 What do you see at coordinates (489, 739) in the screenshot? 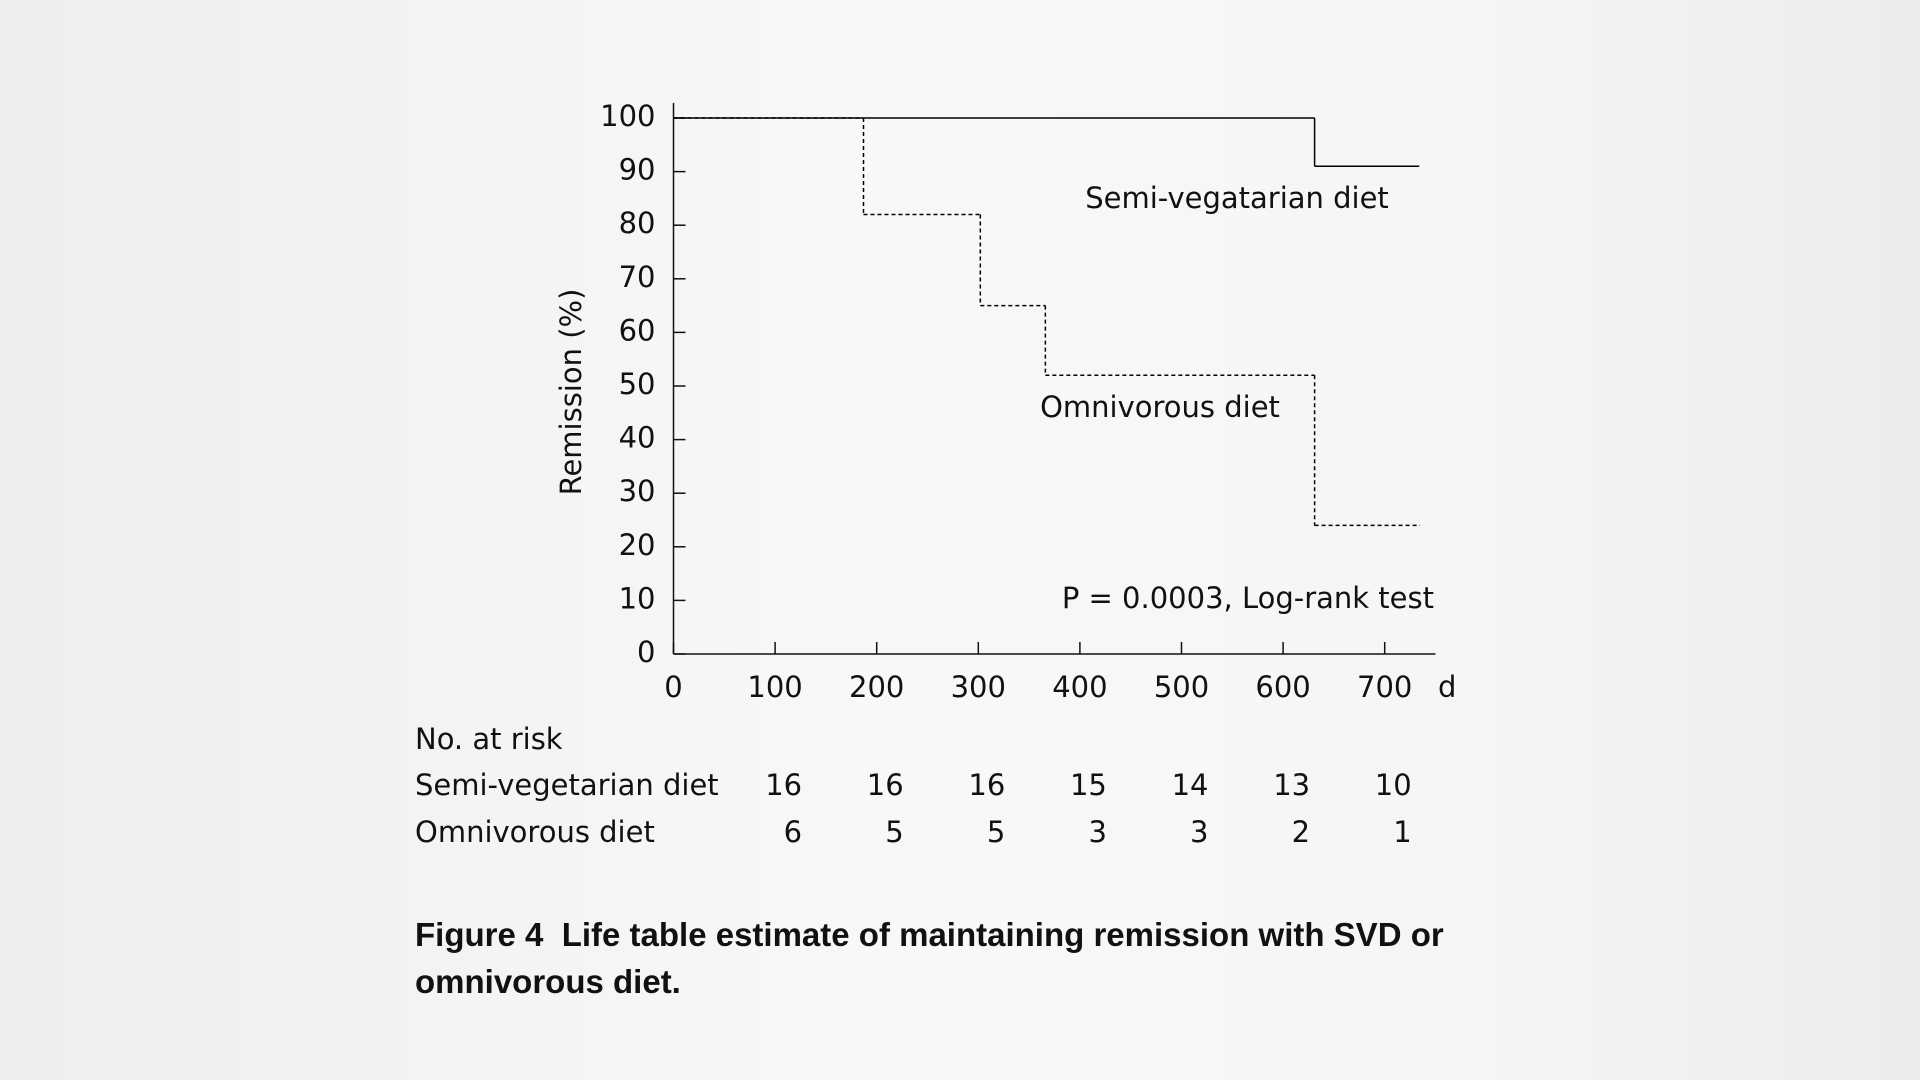
I see `risk-table-title: No. at risk` at bounding box center [489, 739].